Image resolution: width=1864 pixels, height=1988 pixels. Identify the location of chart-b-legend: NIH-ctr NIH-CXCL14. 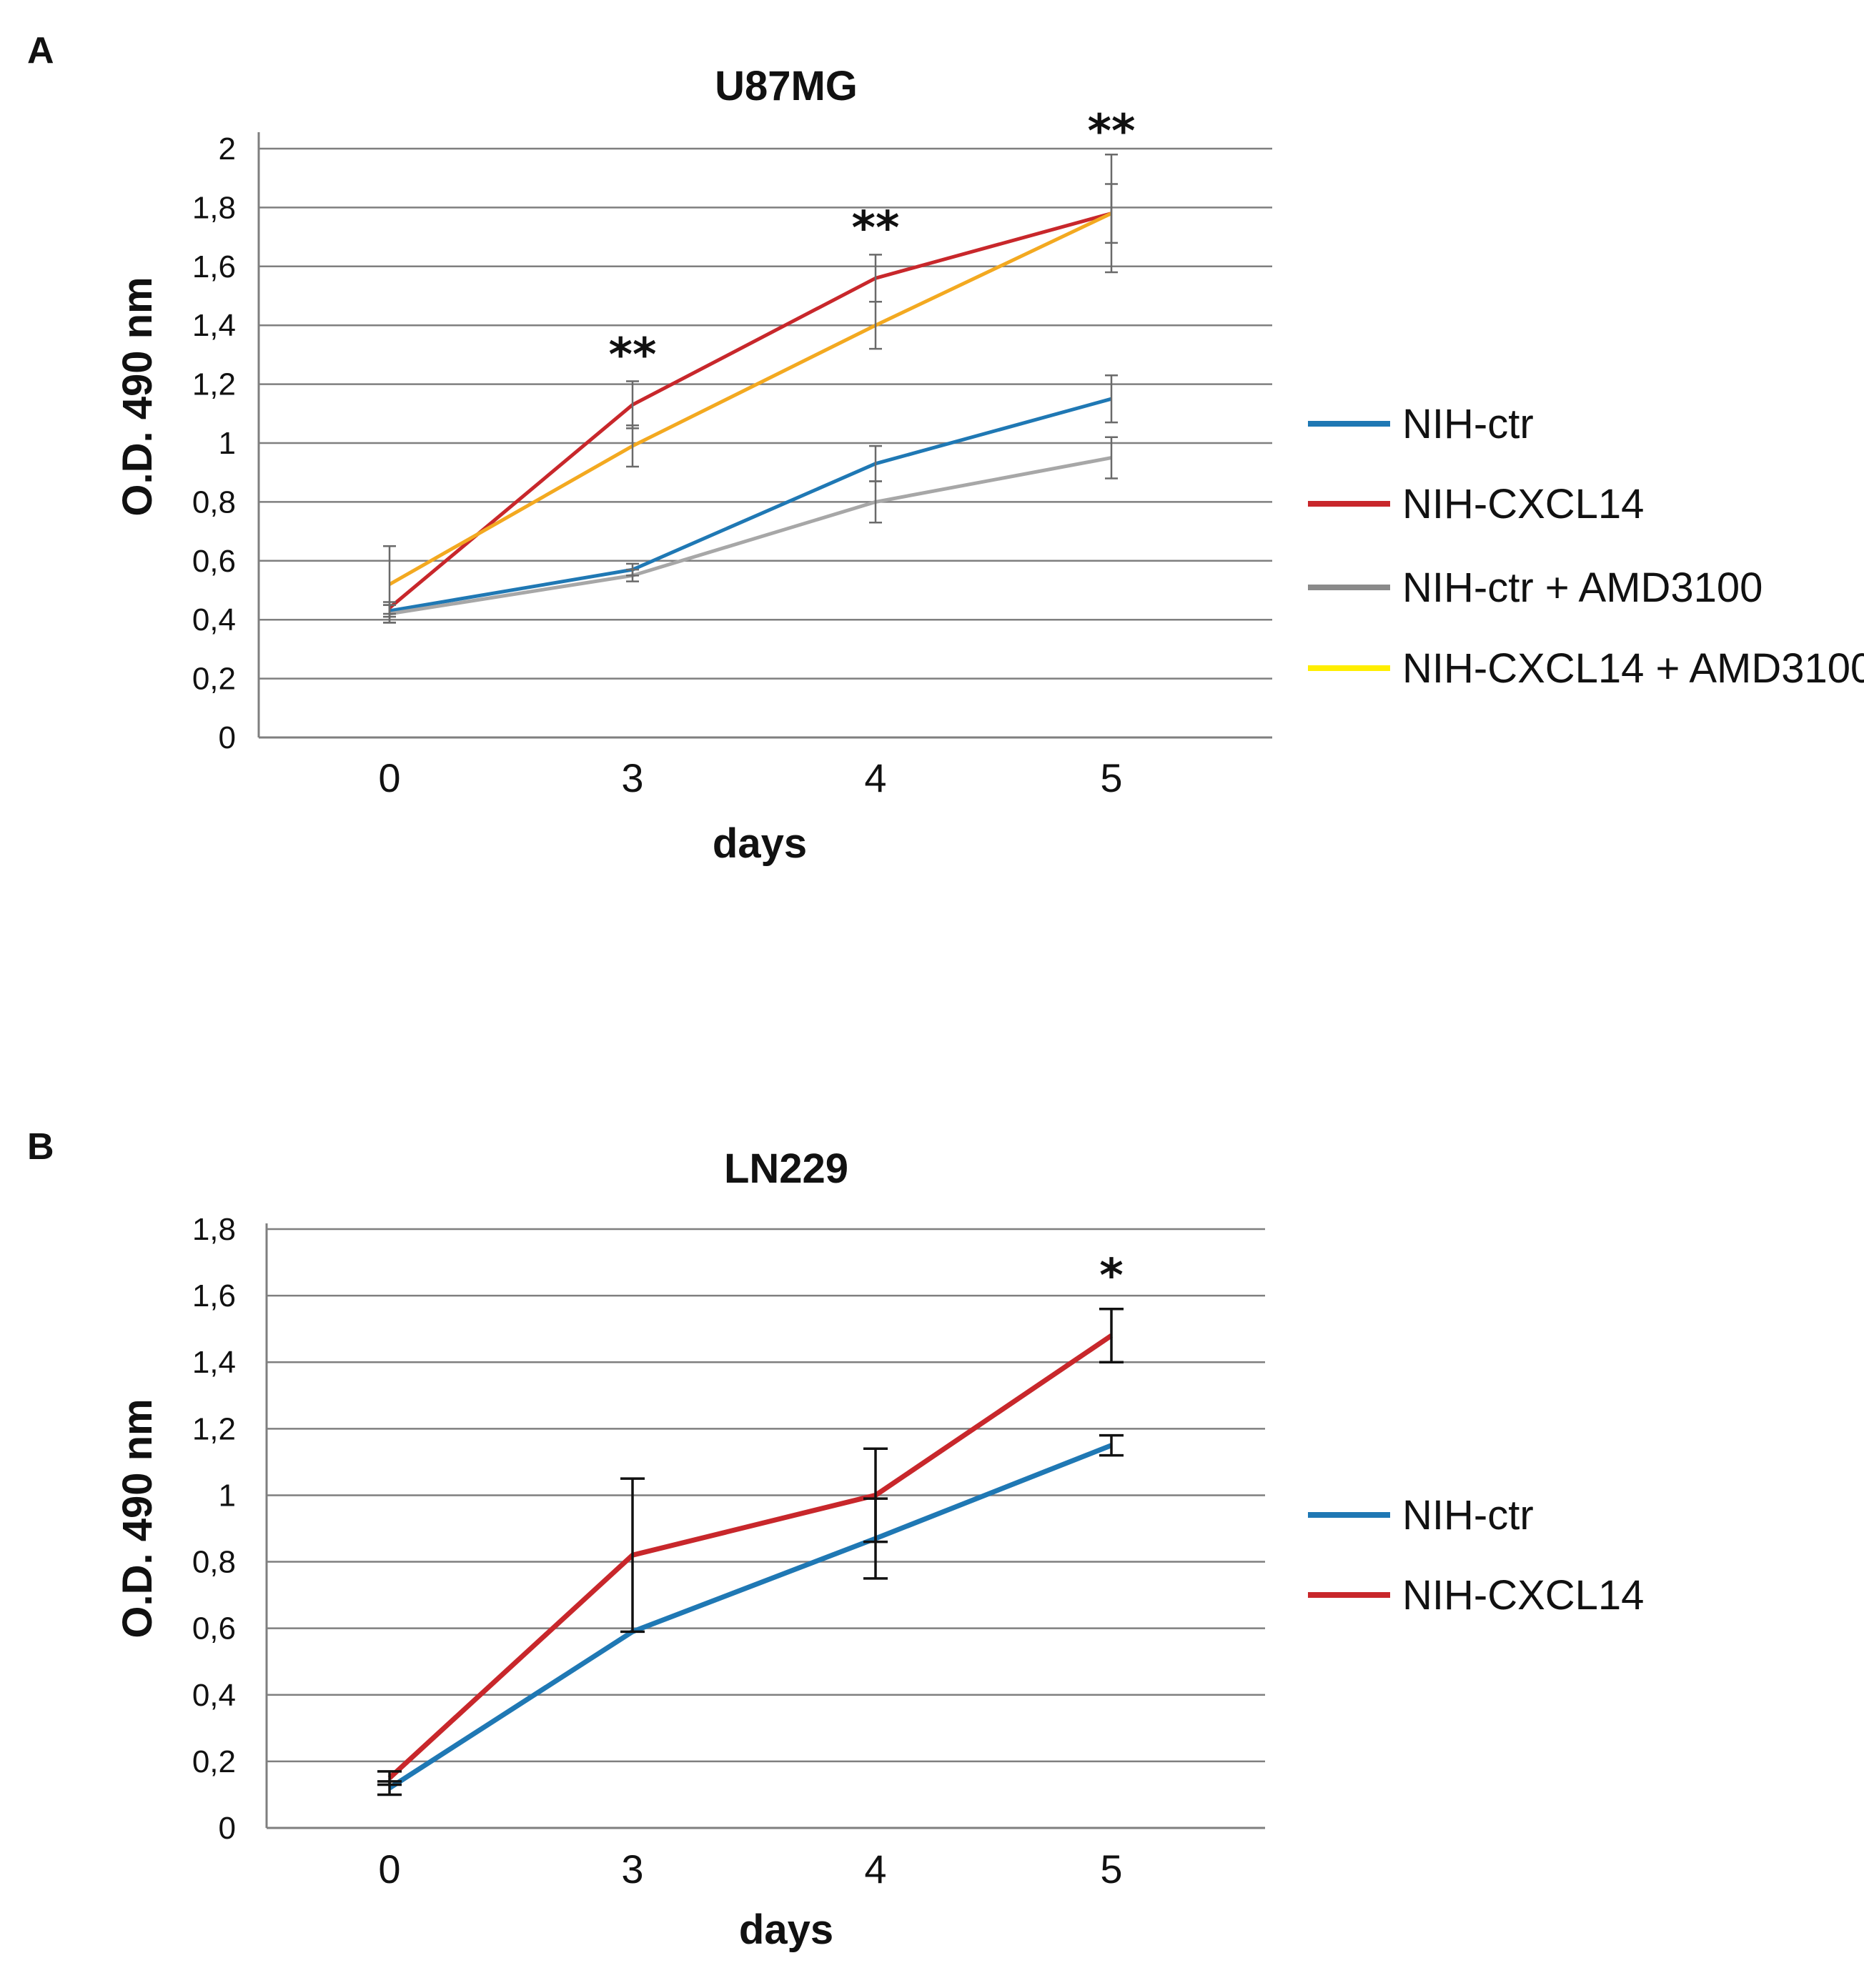
(1476, 1555).